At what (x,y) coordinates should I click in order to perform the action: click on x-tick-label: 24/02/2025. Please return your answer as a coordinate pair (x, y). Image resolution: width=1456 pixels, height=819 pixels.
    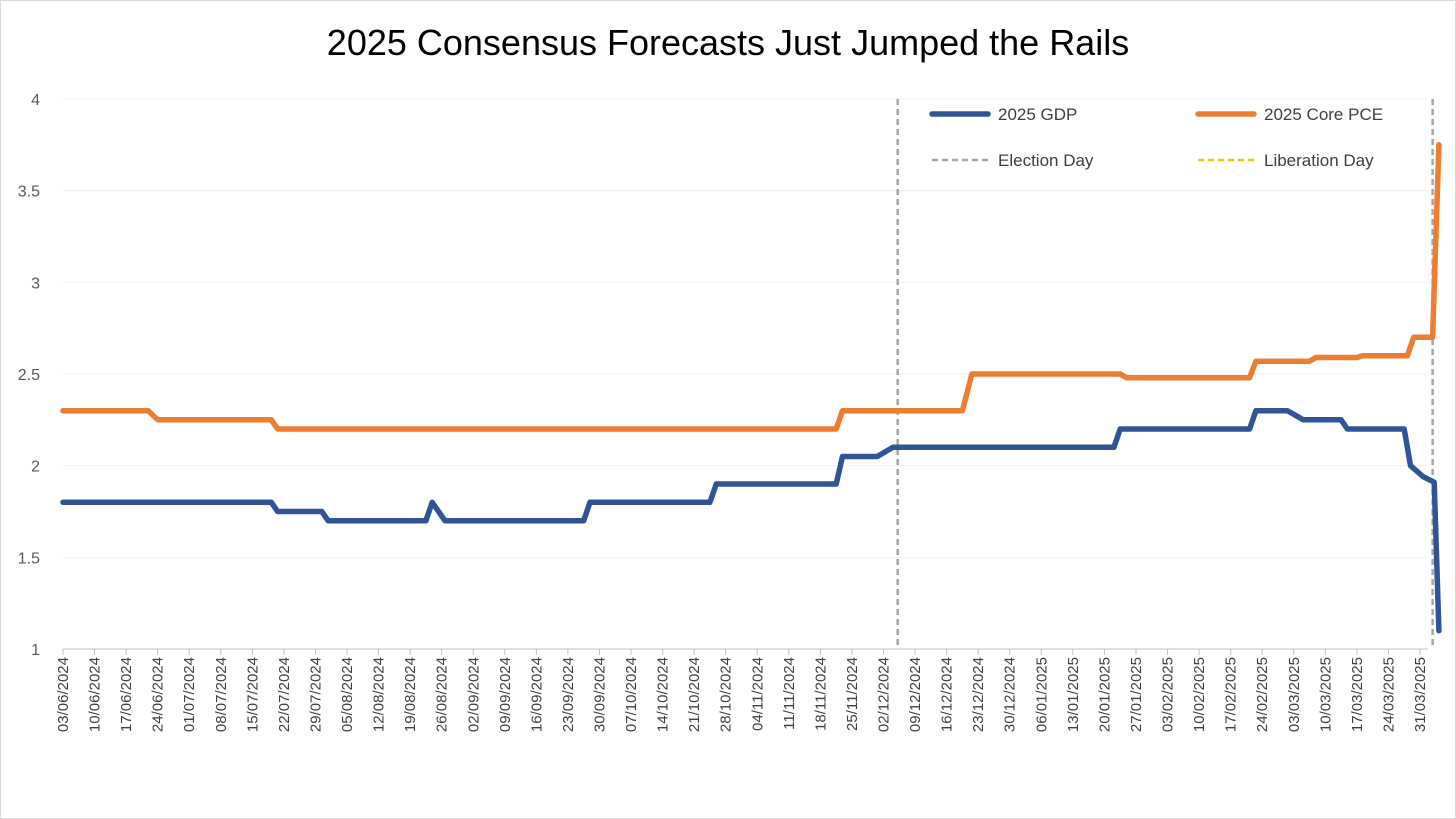
    Looking at the image, I should click on (1262, 694).